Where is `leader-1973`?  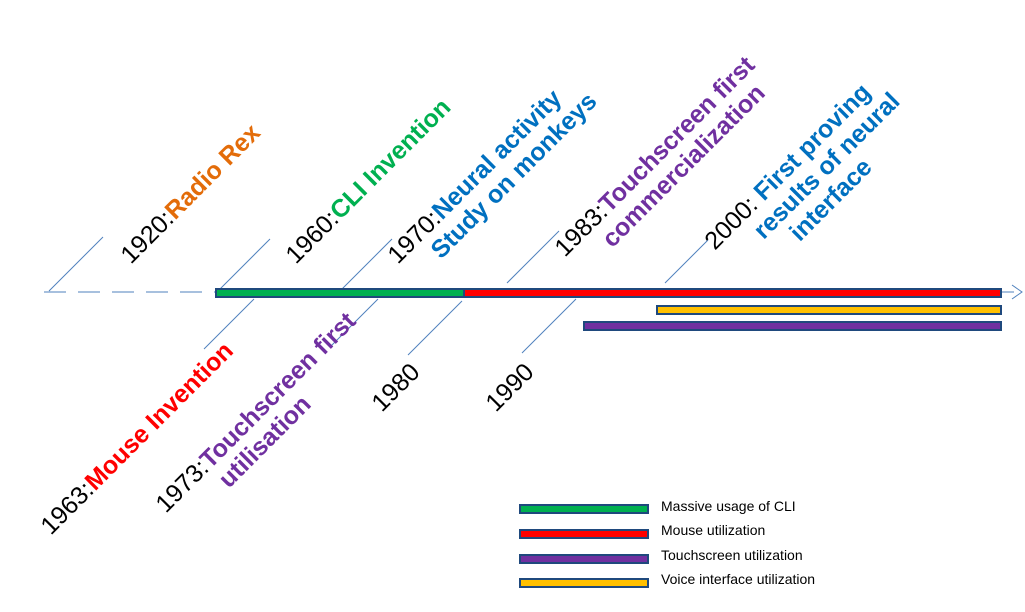
leader-1973 is located at coordinates (354, 323).